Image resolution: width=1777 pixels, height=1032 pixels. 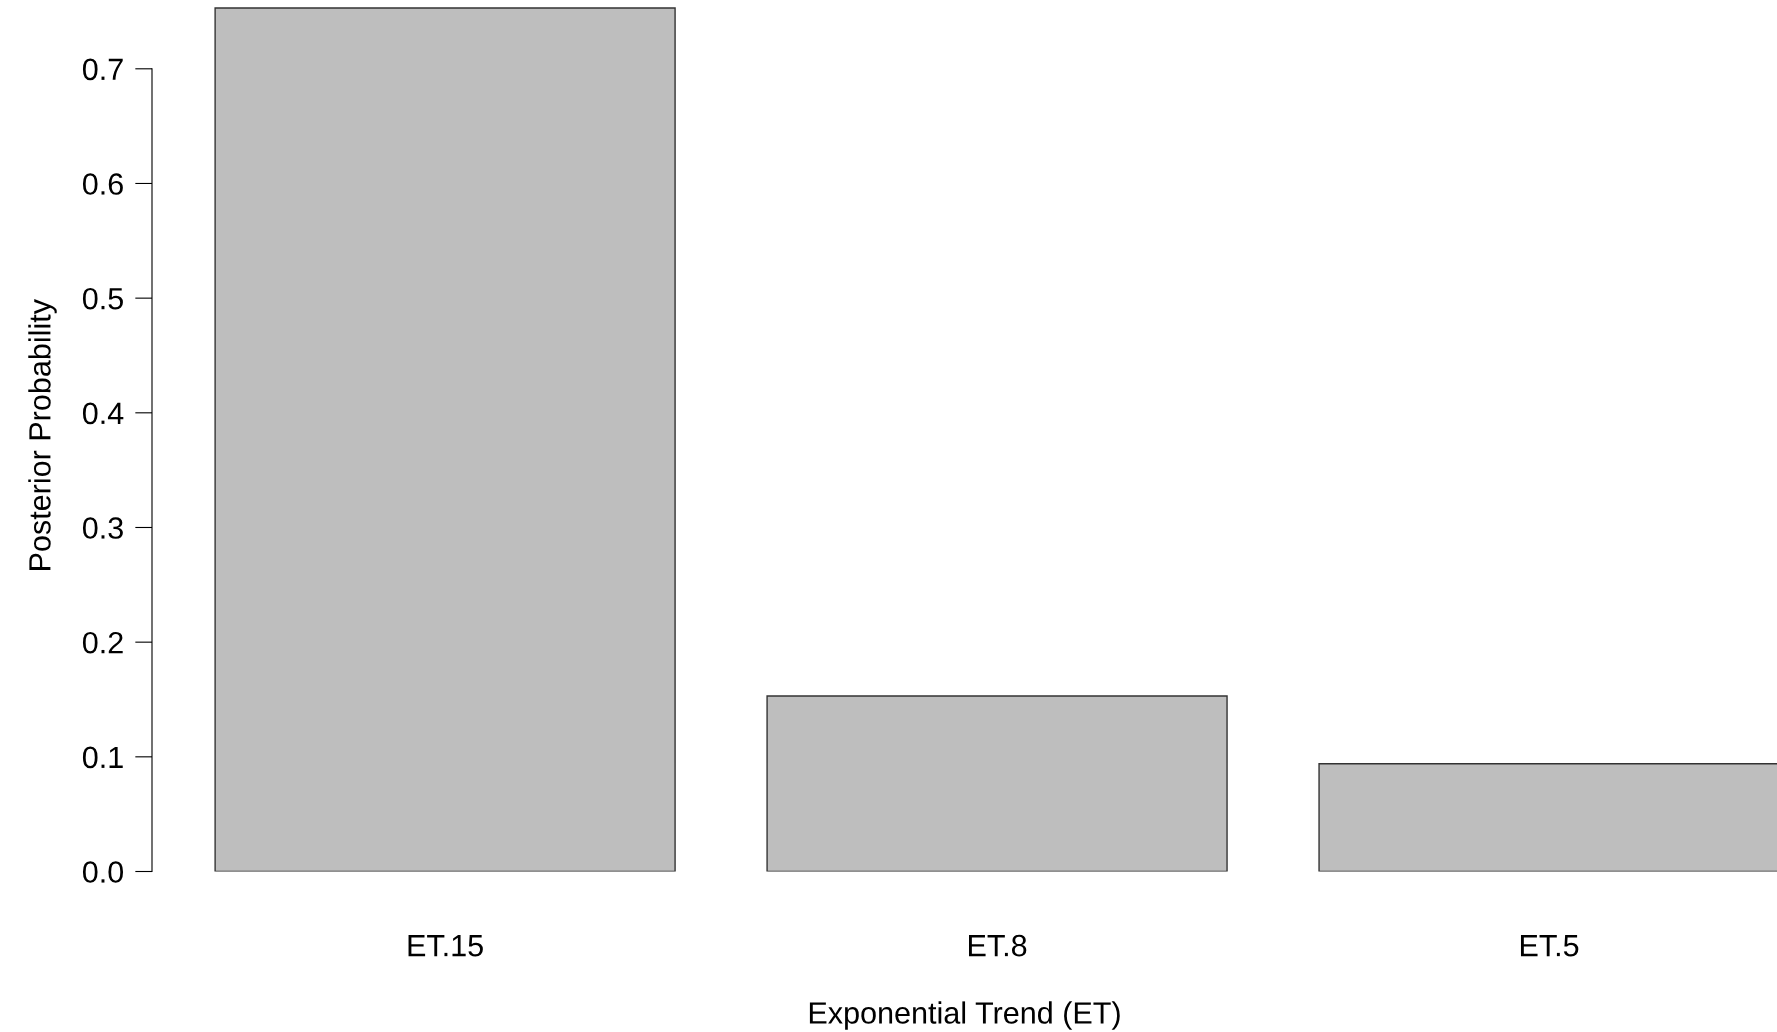 What do you see at coordinates (102, 528) in the screenshot?
I see `y-tick-label: 0.3` at bounding box center [102, 528].